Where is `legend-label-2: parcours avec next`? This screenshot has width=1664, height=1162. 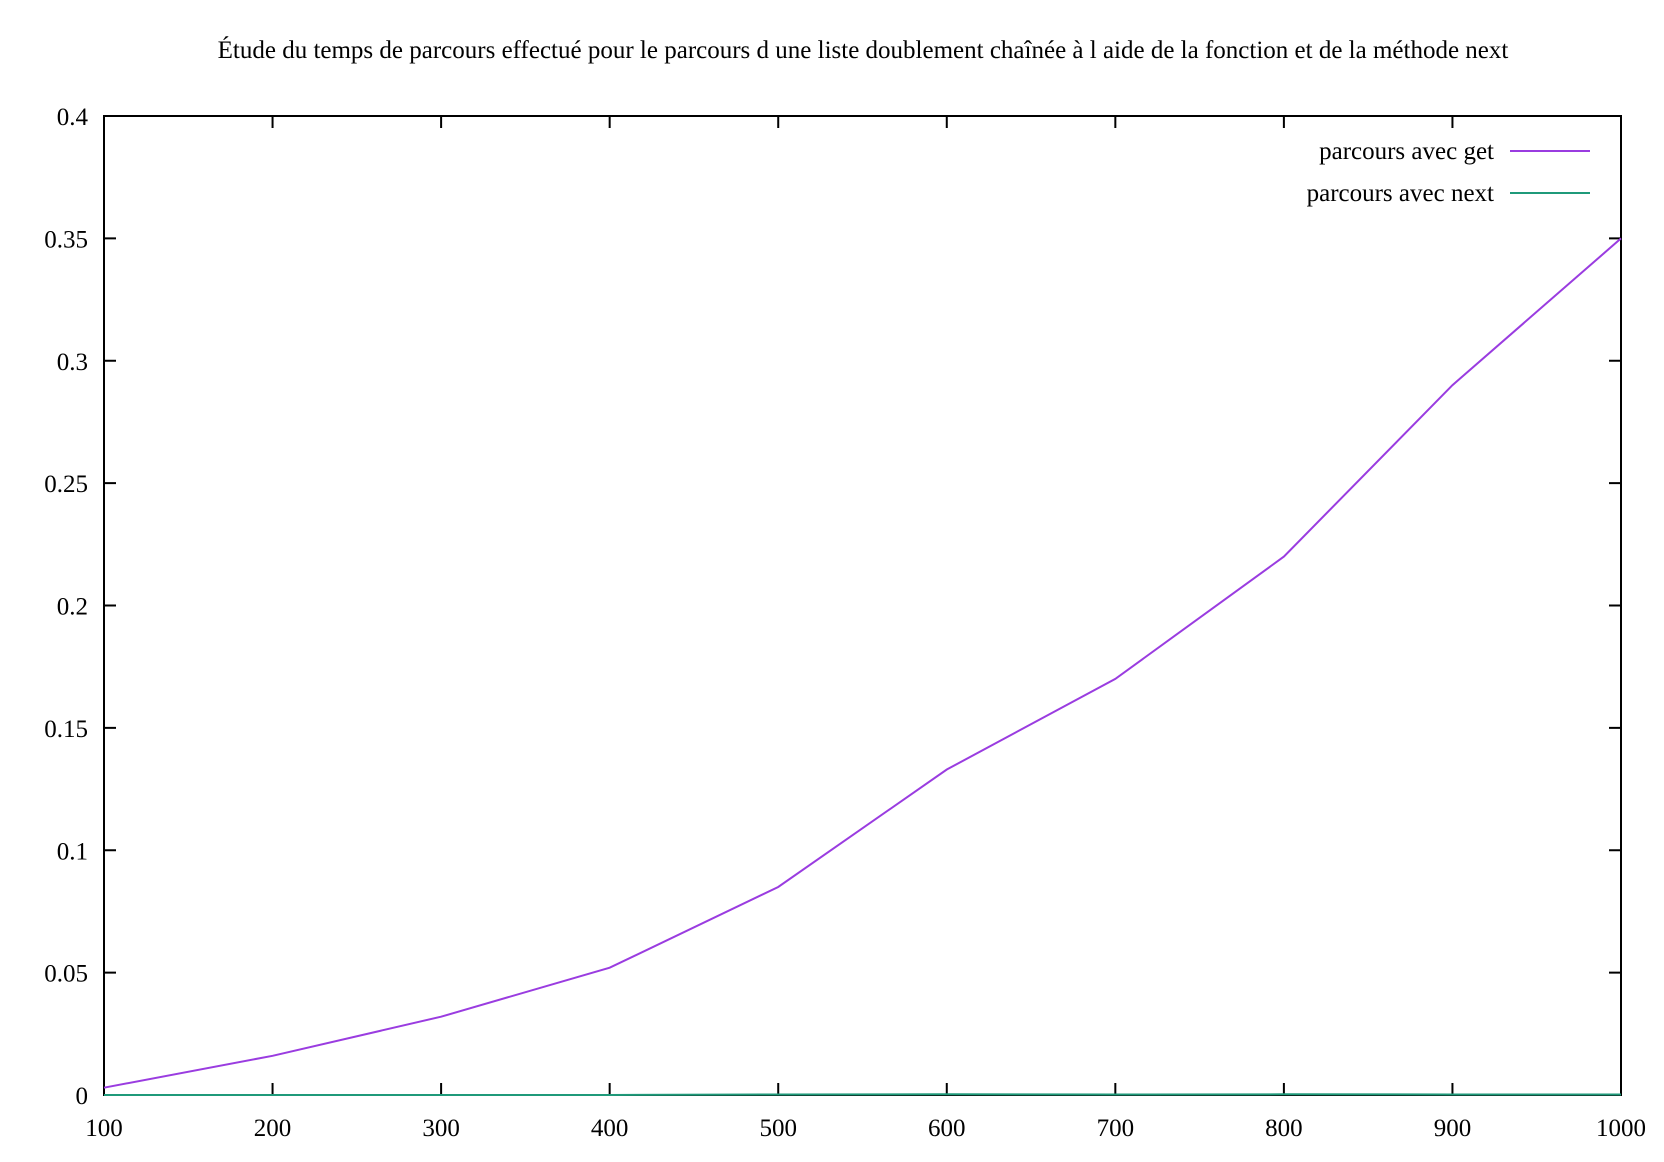 legend-label-2: parcours avec next is located at coordinates (1400, 193).